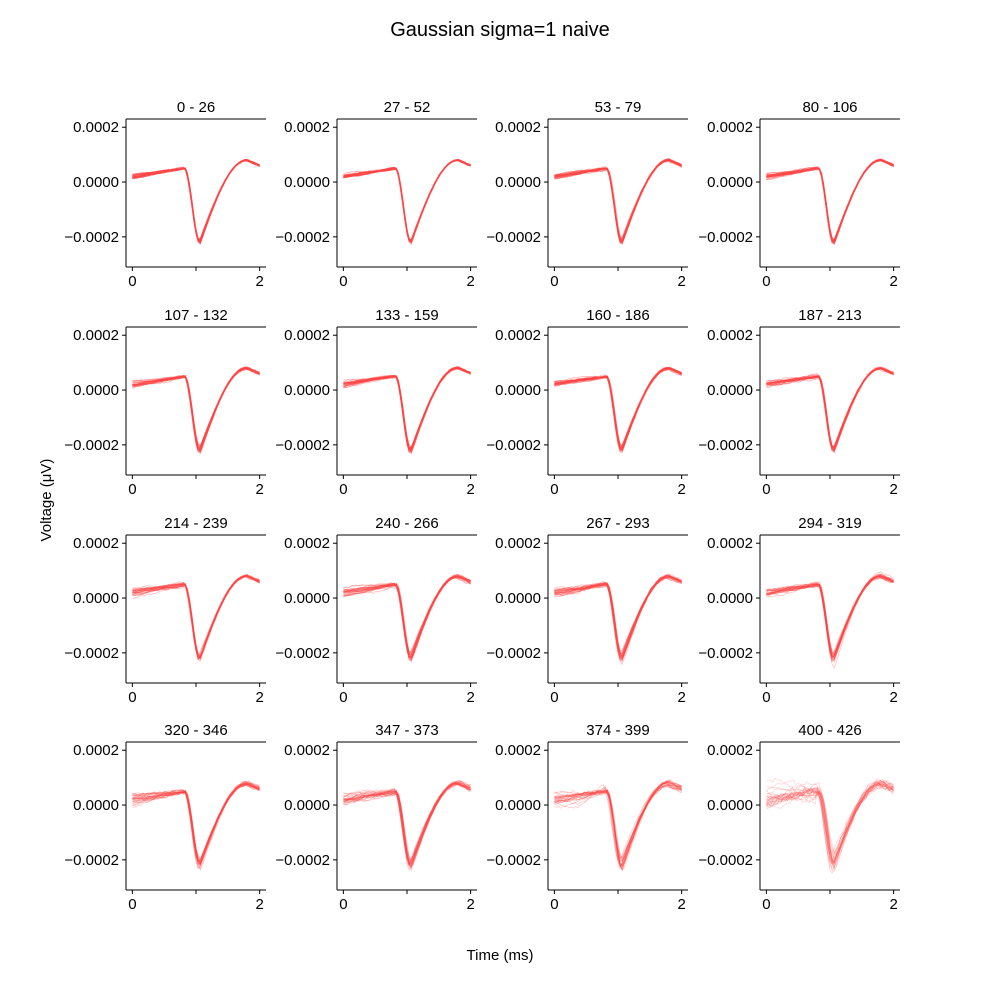 This screenshot has width=1000, height=1000. I want to click on subplot: 214 - 239 0.0002 0.0000 −0.0002 0 2, so click(165, 610).